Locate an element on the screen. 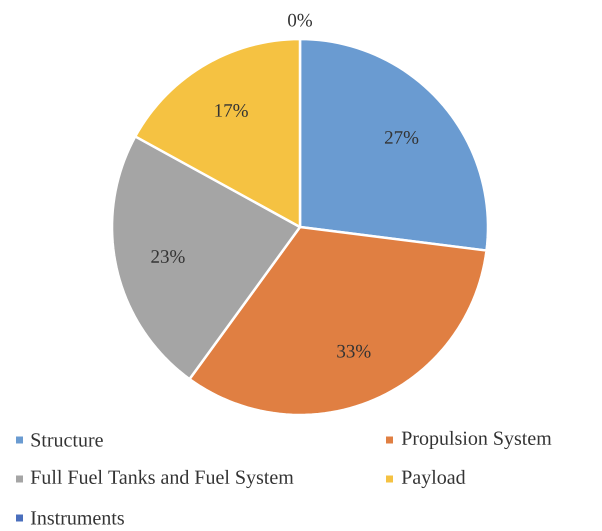 The image size is (602, 531). legend-label: Instruments is located at coordinates (77, 518).